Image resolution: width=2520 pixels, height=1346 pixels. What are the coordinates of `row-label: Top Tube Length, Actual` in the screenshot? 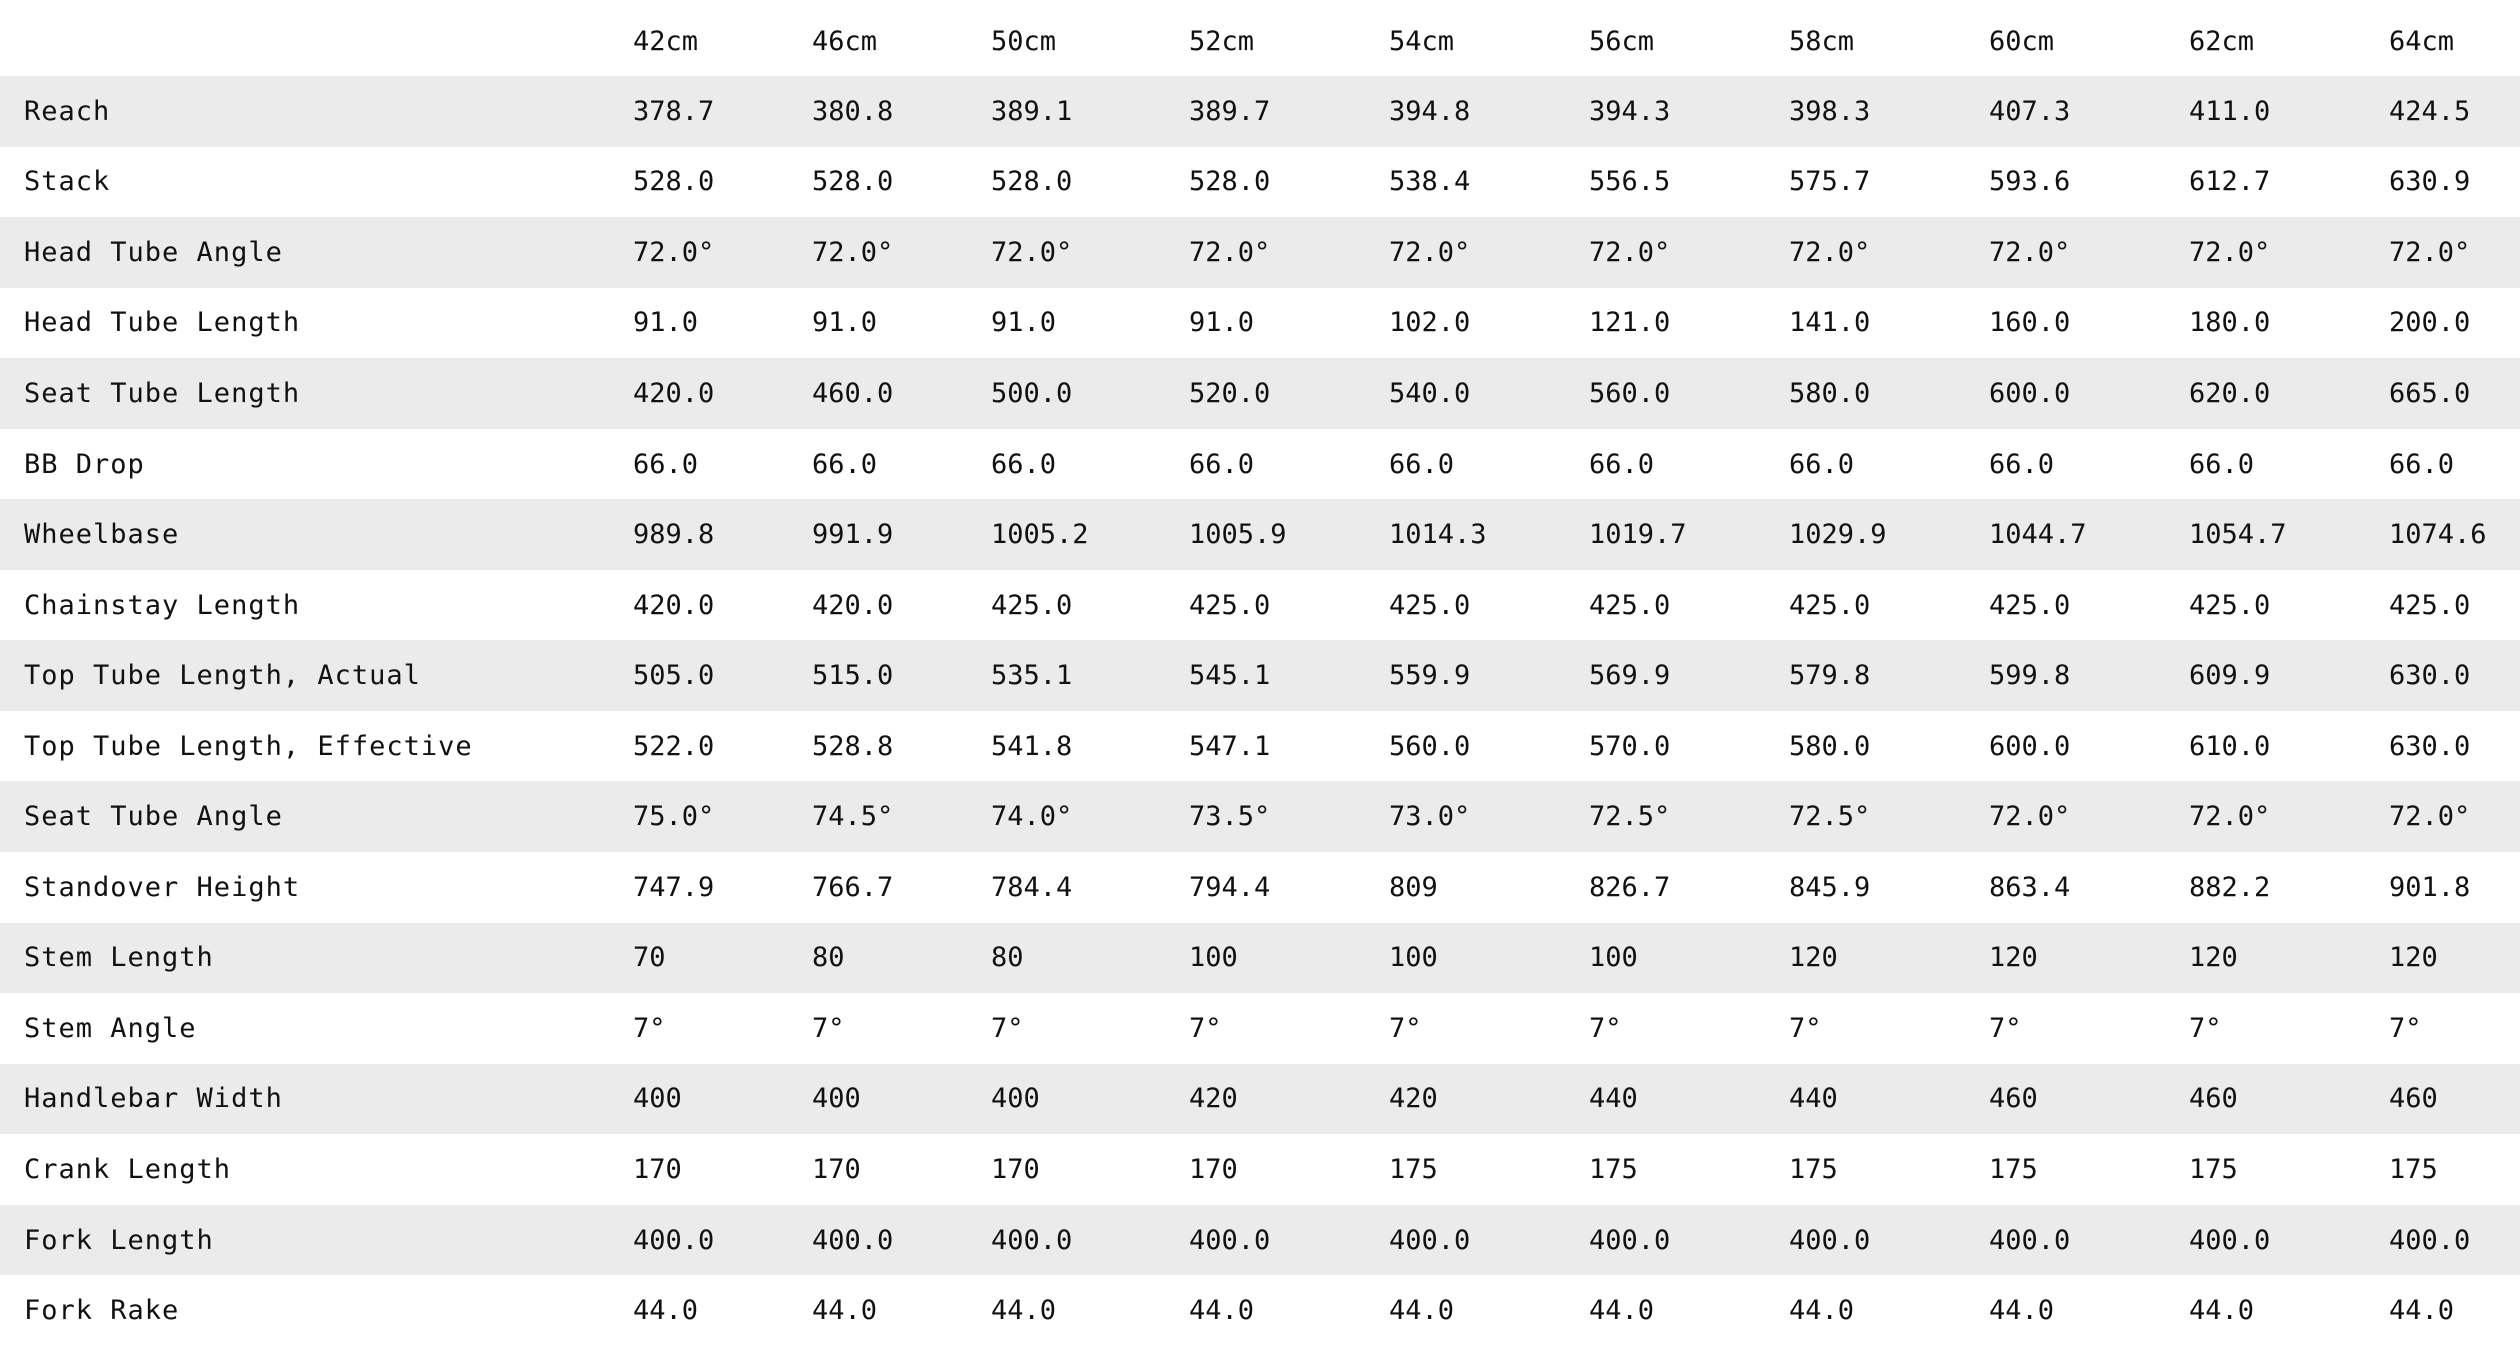 It's located at (222, 676).